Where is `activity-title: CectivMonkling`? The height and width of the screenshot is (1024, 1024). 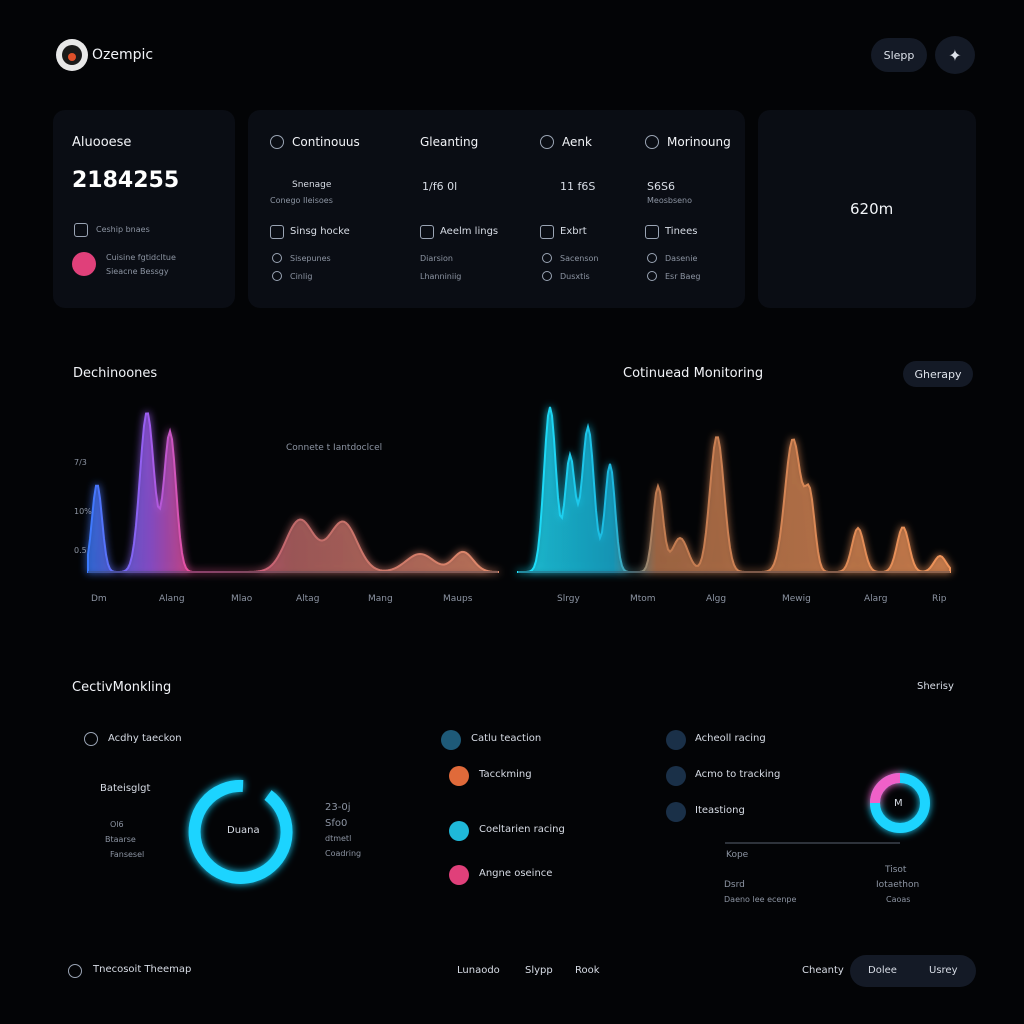
activity-title: CectivMonkling is located at coordinates (122, 687).